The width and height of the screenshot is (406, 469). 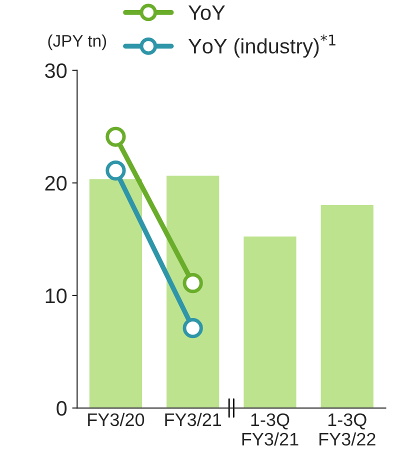 What do you see at coordinates (193, 419) in the screenshot?
I see `x-tick-label: FY3/21` at bounding box center [193, 419].